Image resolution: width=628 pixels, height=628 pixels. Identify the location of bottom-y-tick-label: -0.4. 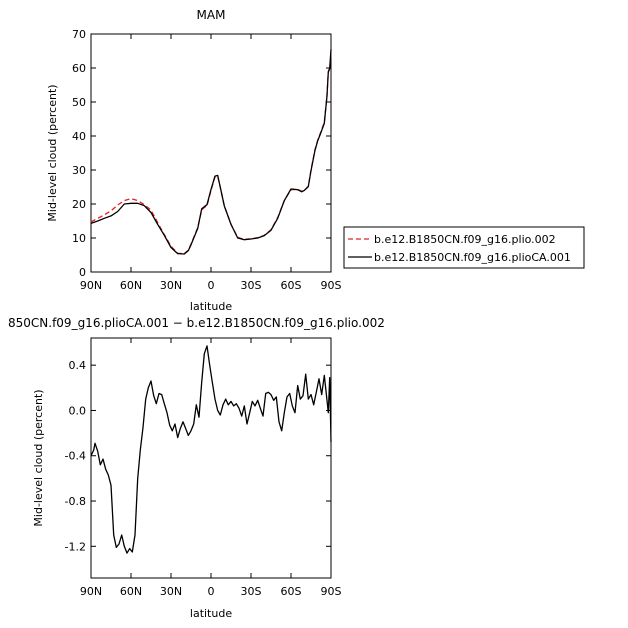
(75, 456).